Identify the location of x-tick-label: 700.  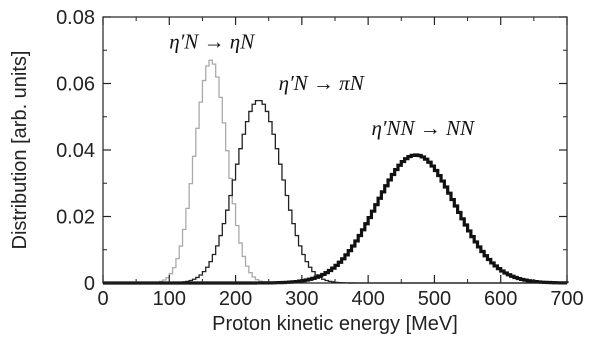
(566, 299).